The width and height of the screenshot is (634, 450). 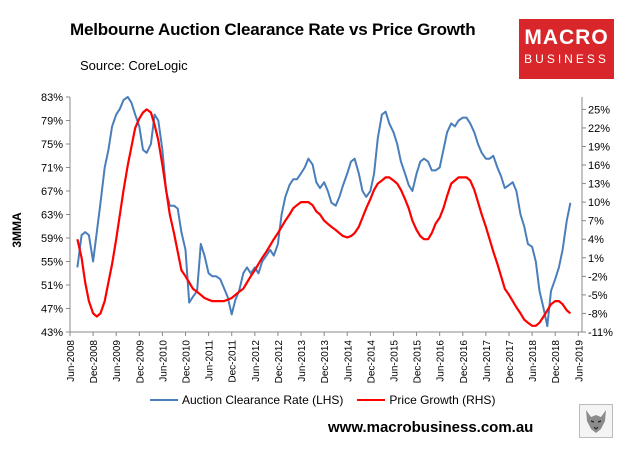 What do you see at coordinates (598, 314) in the screenshot?
I see `right-tick-label: -8%` at bounding box center [598, 314].